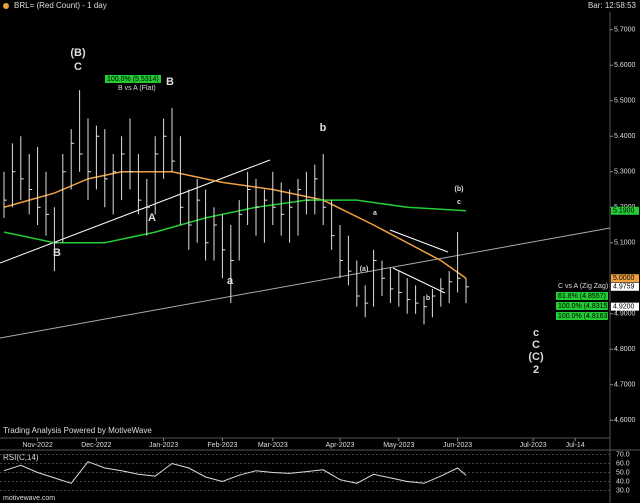 The height and width of the screenshot is (503, 640). What do you see at coordinates (533, 445) in the screenshot?
I see `x-tick-label: Jul-2023` at bounding box center [533, 445].